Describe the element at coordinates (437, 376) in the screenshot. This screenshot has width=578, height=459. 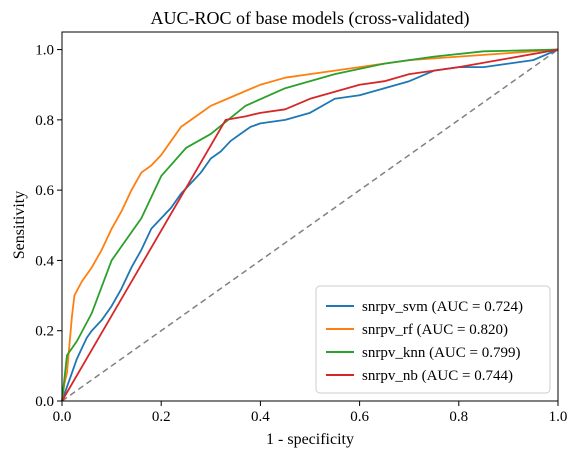
I see `legend-label-snrpv-nb: snrpv_nb (AUC = 0.744)` at that location.